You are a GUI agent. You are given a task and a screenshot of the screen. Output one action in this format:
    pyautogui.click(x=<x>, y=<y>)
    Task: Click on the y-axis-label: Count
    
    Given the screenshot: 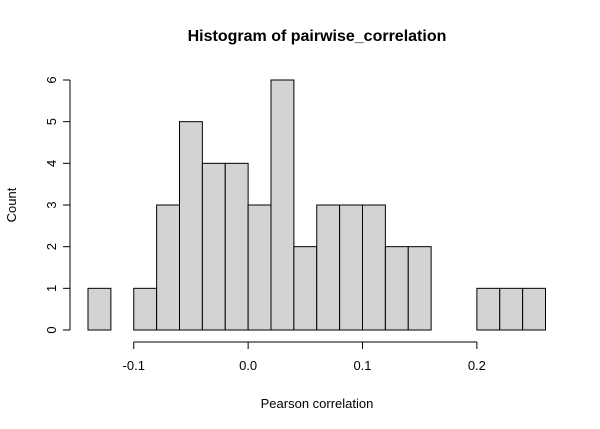 What is the action you would take?
    pyautogui.click(x=11, y=204)
    